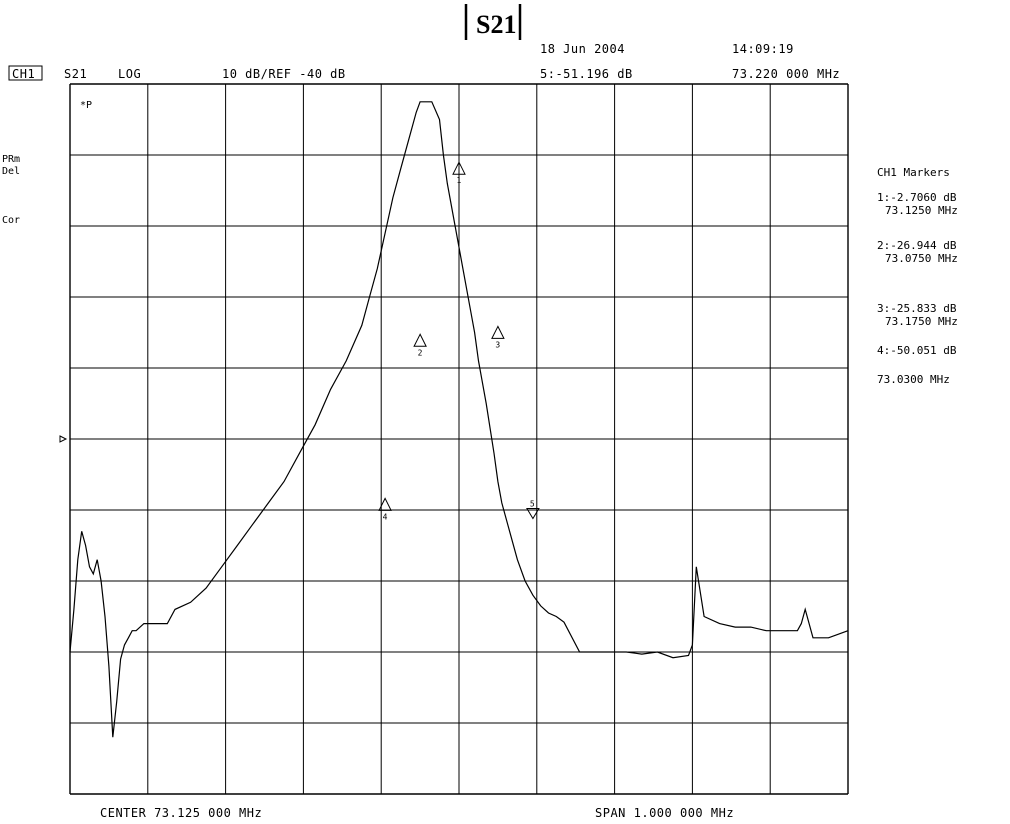  I want to click on marker-1-value: 1:-2.7060 dB, so click(917, 197).